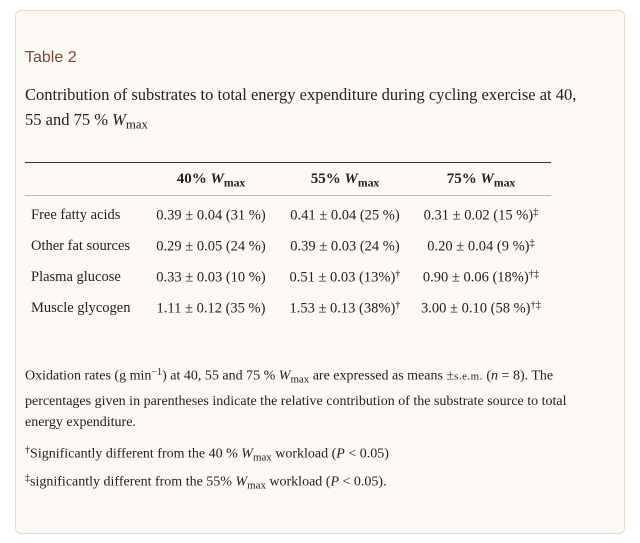 Image resolution: width=640 pixels, height=543 pixels. Describe the element at coordinates (487, 178) in the screenshot. I see `header-75-w: W` at that location.